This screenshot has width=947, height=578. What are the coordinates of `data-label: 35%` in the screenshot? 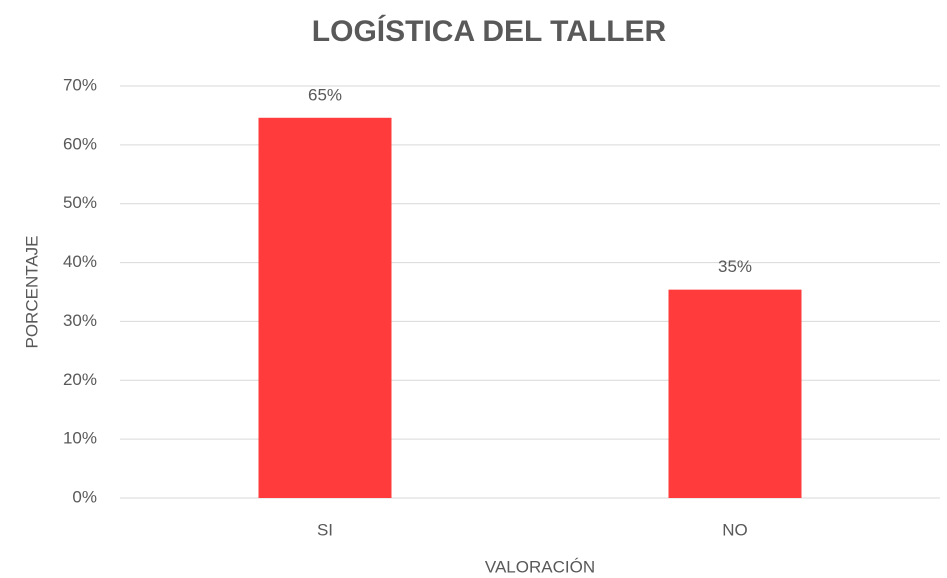 It's located at (735, 266).